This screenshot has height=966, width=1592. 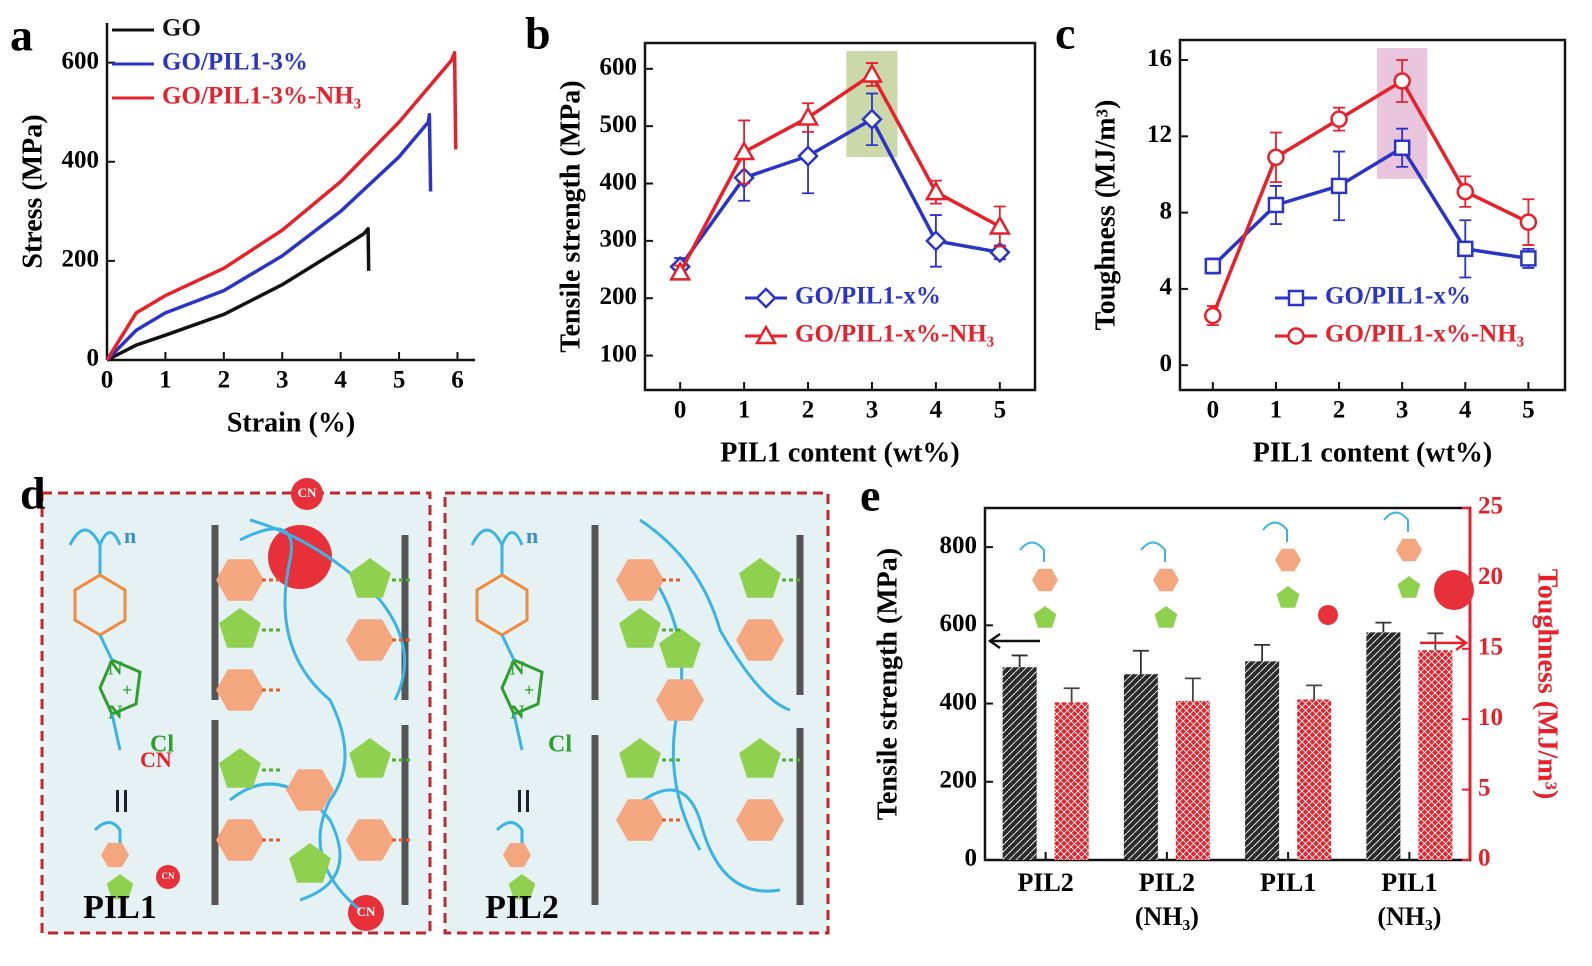 I want to click on charge: +, so click(x=127, y=690).